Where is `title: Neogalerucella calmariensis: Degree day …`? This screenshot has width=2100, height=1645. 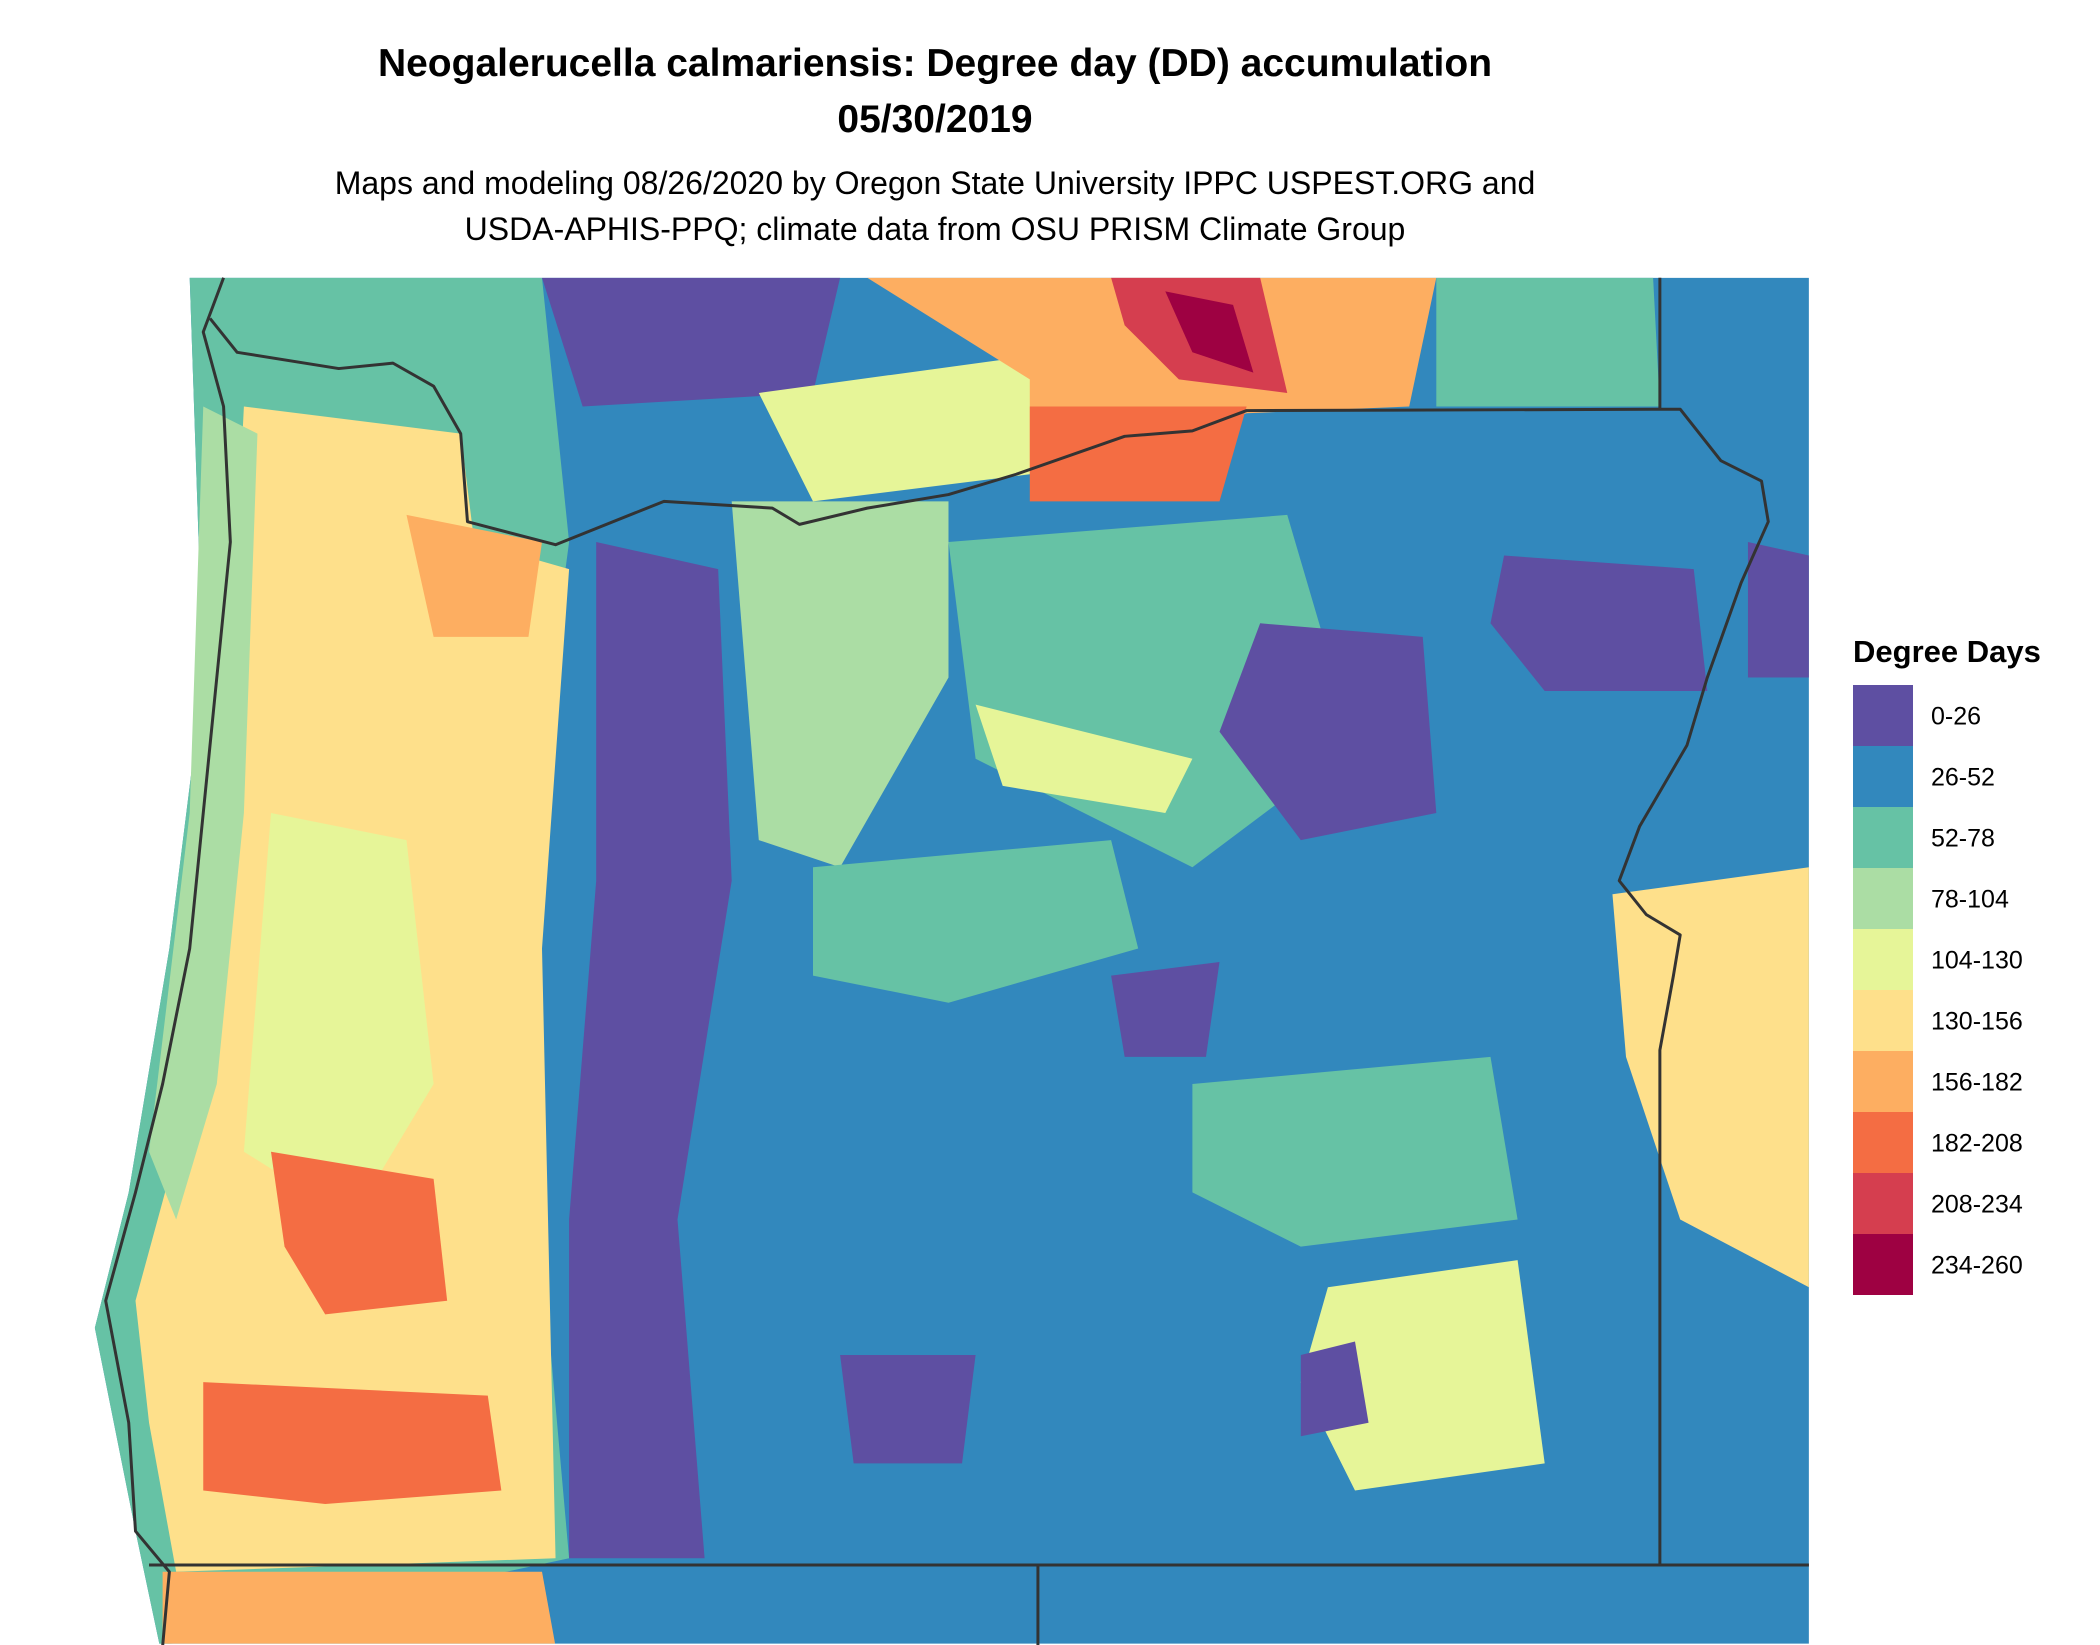
title: Neogalerucella calmariensis: Degree day … is located at coordinates (935, 63).